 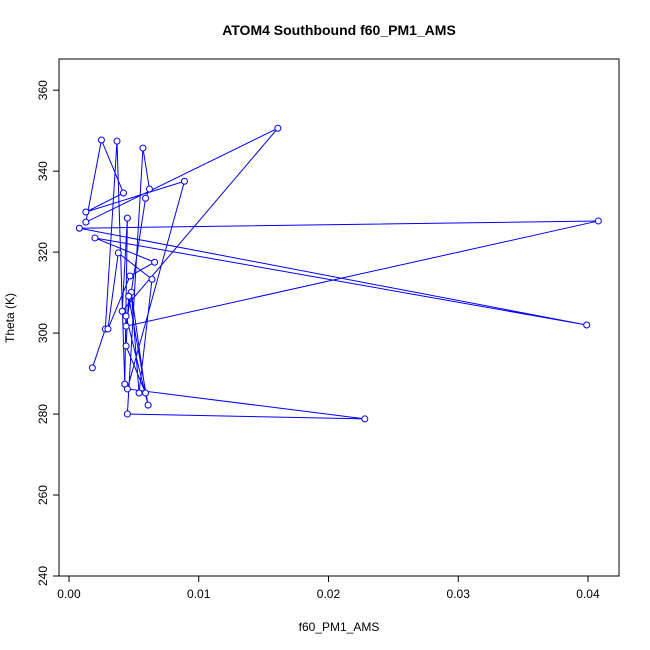 I want to click on y-tick-label: 260, so click(x=43, y=495).